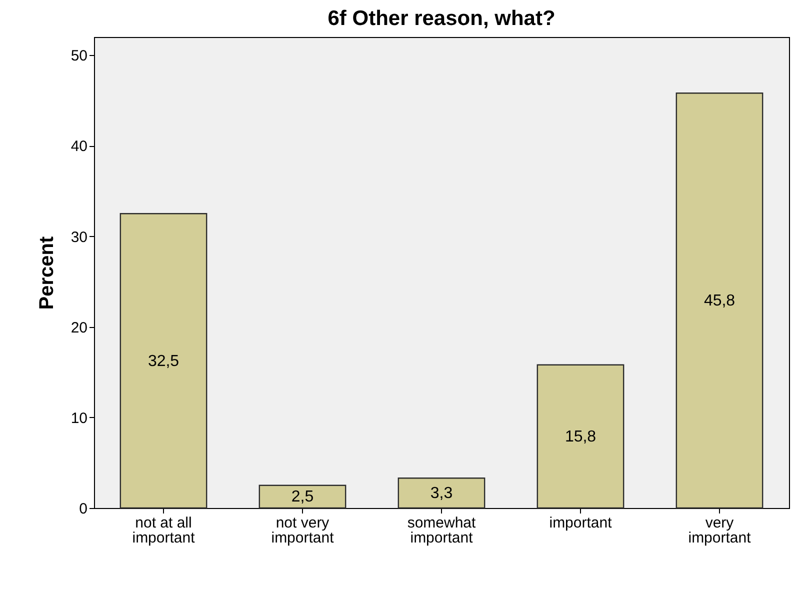 The width and height of the screenshot is (795, 591). I want to click on y-tick-label: 0, so click(83, 509).